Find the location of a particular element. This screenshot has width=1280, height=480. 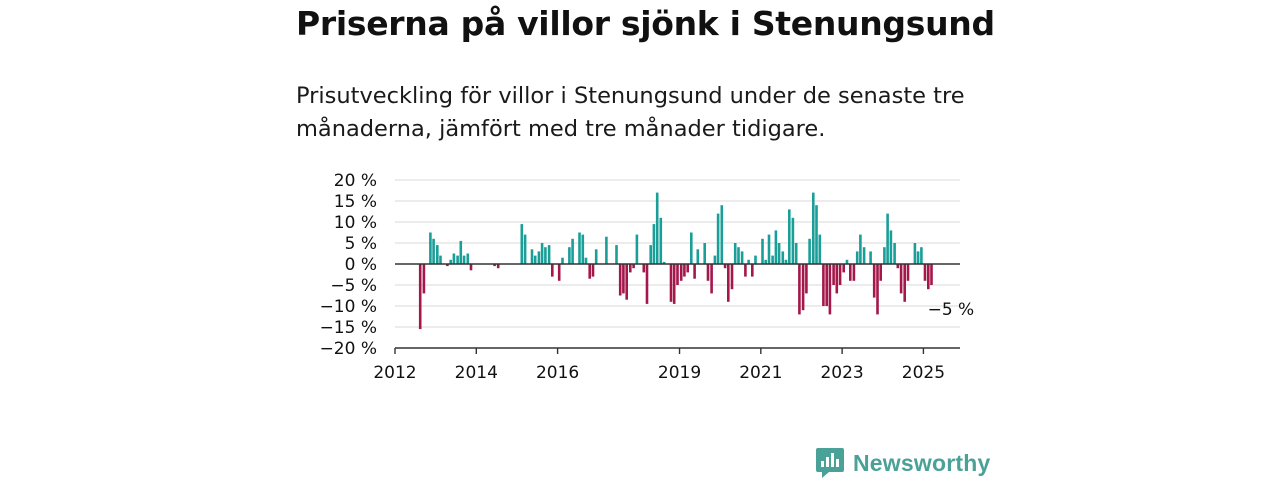

y-tick-label: 5 % is located at coordinates (361, 244).